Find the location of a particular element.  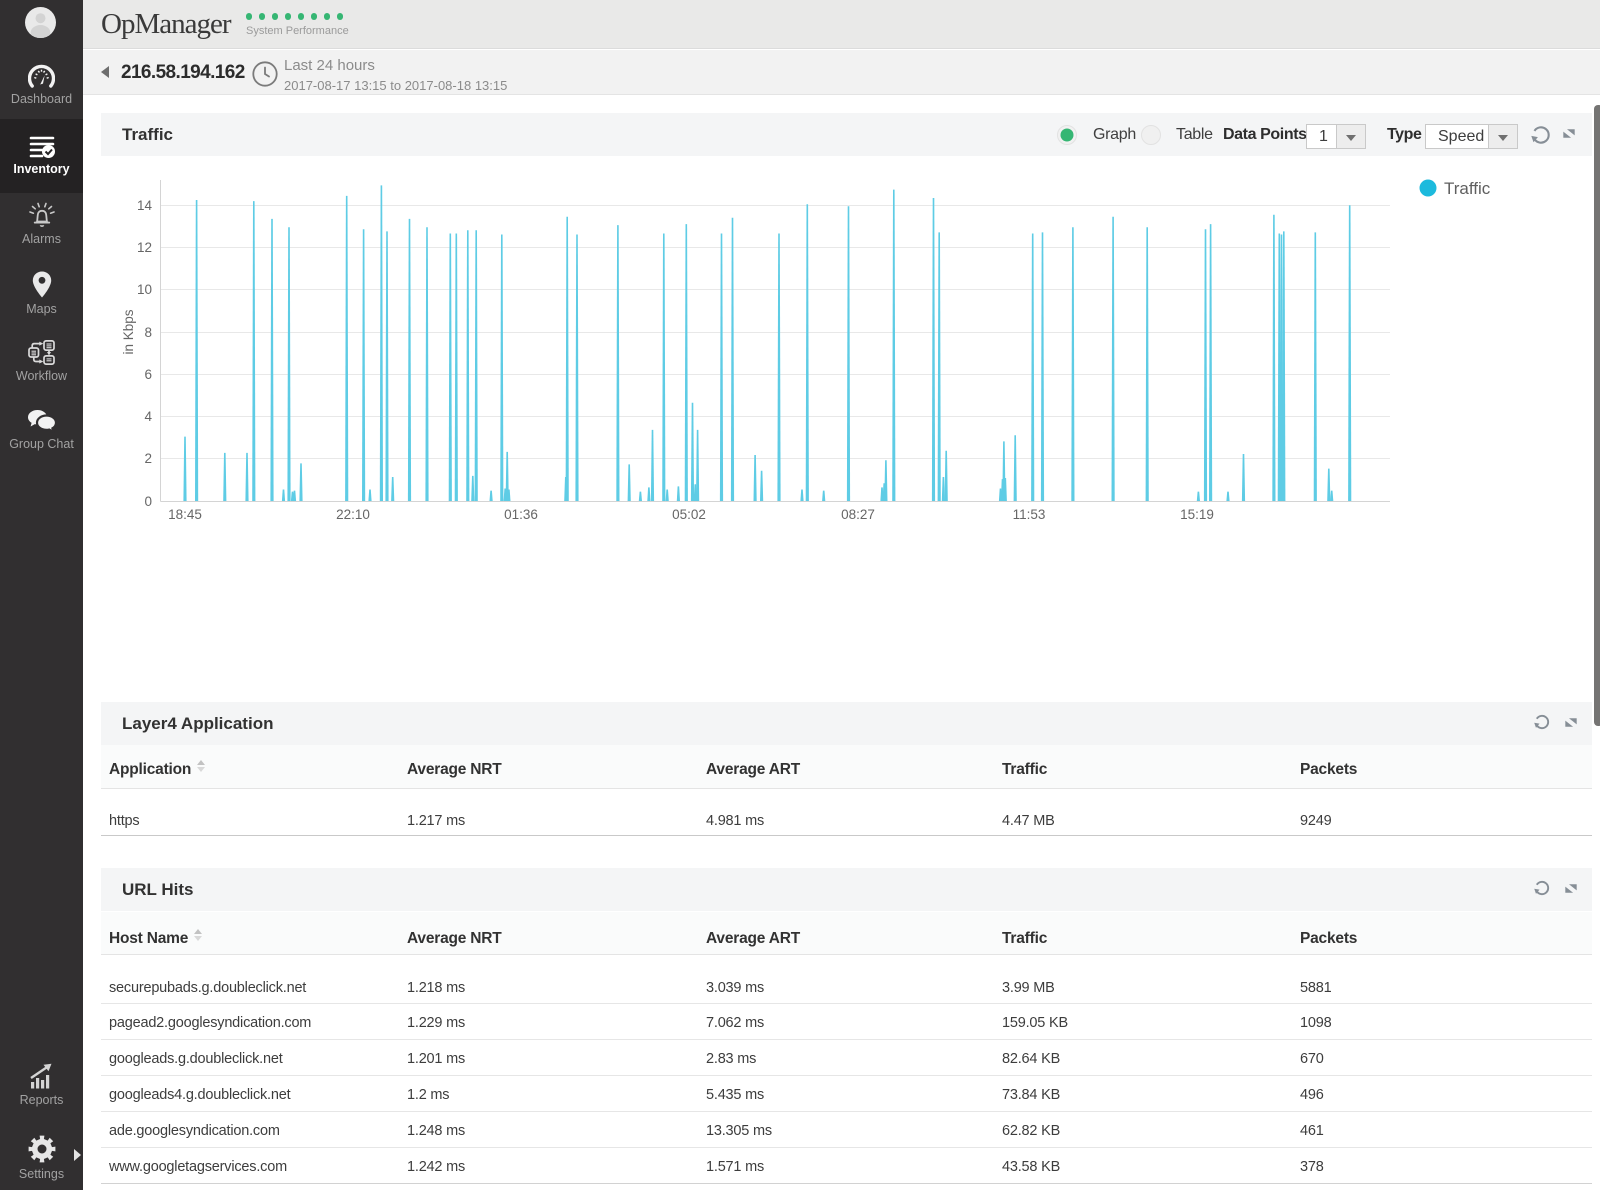

svg-text: 01:36 is located at coordinates (521, 514).